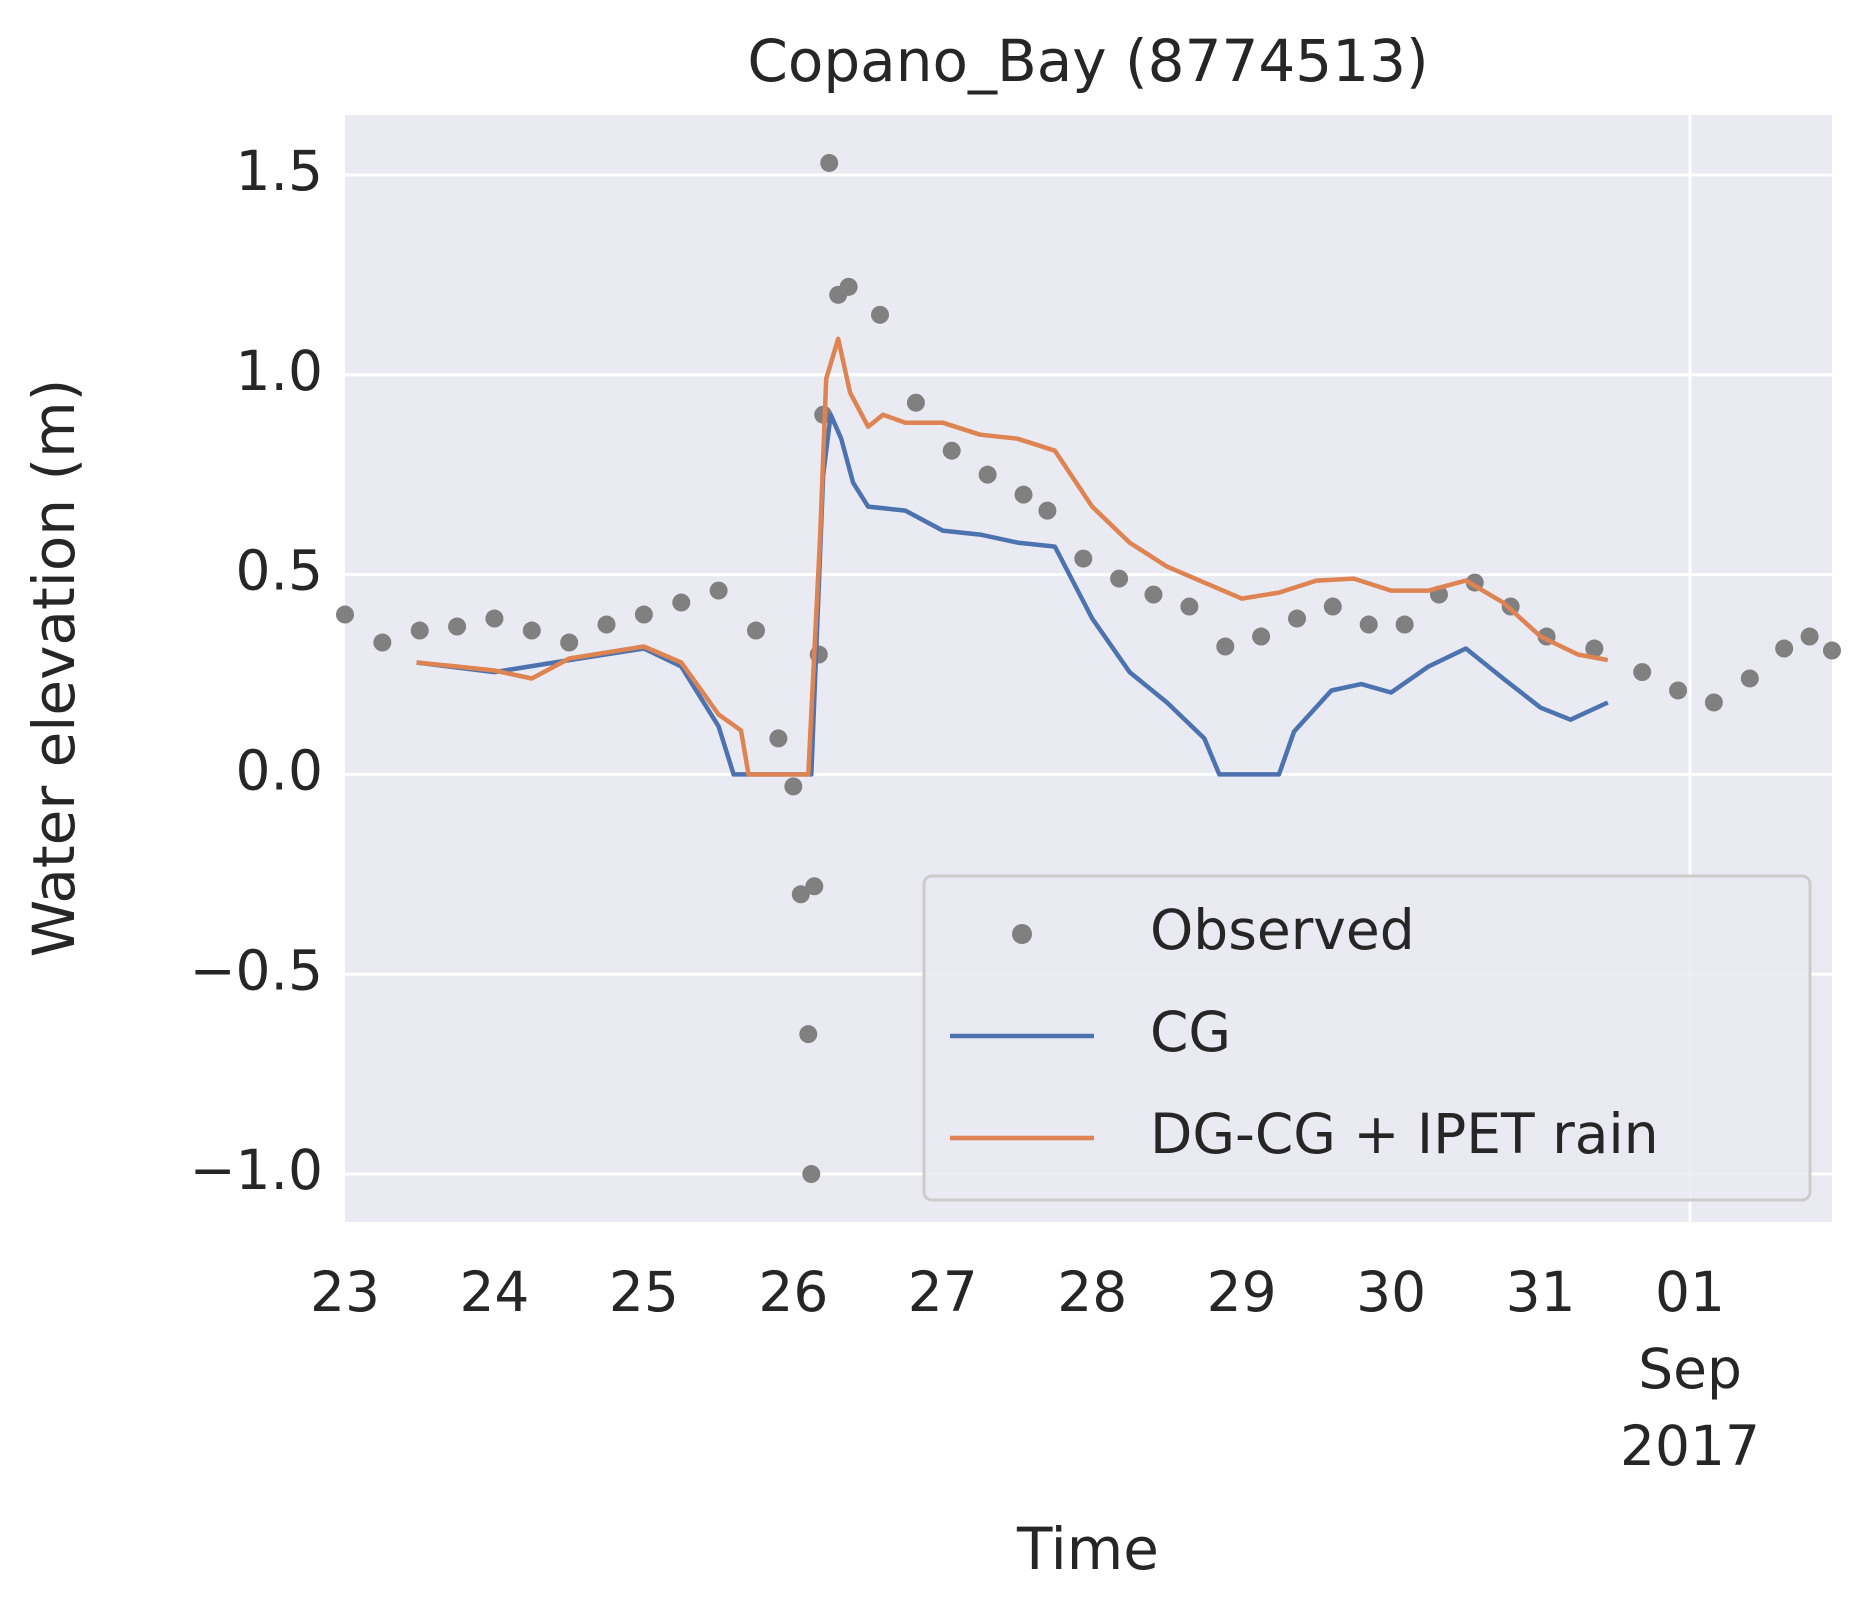 Image resolution: width=1856 pixels, height=1618 pixels. Describe the element at coordinates (279, 171) in the screenshot. I see `y-tick-label: 1.5` at that location.